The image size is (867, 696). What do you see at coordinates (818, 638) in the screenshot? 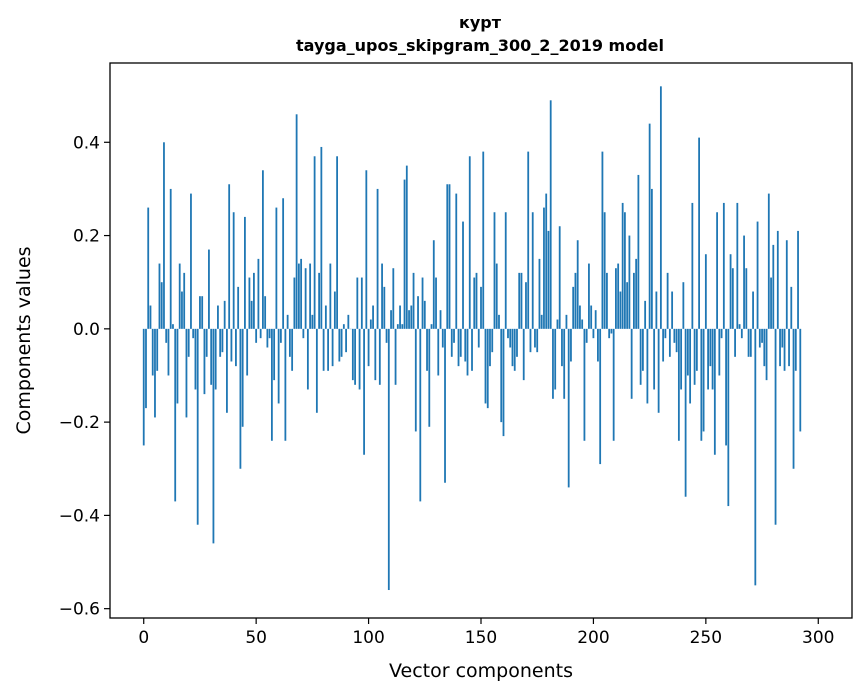
I see `x-tick-label: 300` at bounding box center [818, 638].